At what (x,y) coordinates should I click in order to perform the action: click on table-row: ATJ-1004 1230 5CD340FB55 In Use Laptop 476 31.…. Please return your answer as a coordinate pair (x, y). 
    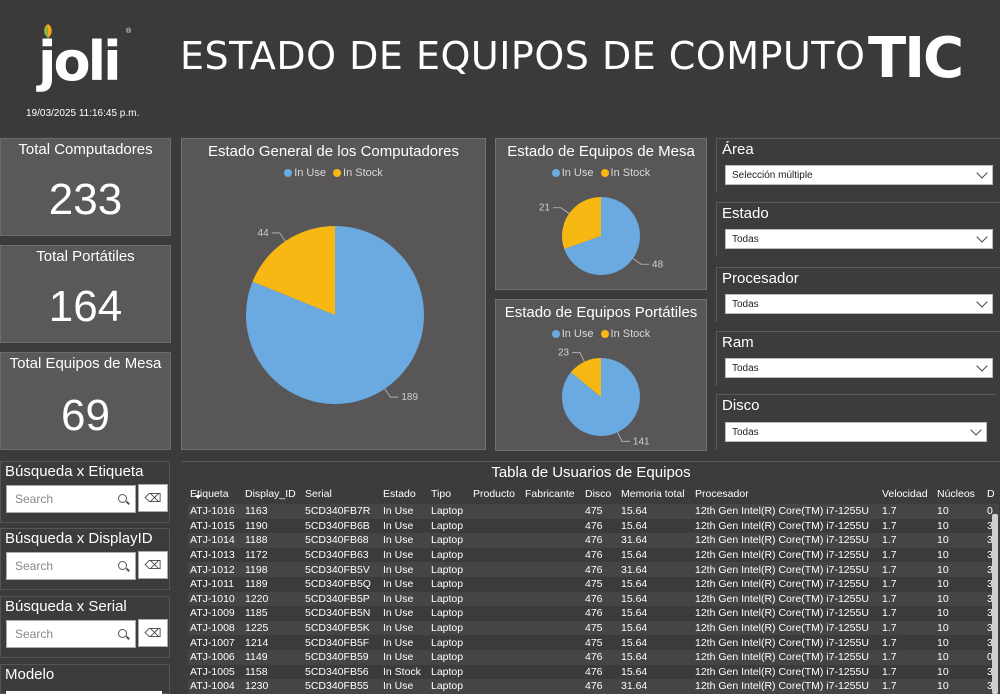
    Looking at the image, I should click on (593, 686).